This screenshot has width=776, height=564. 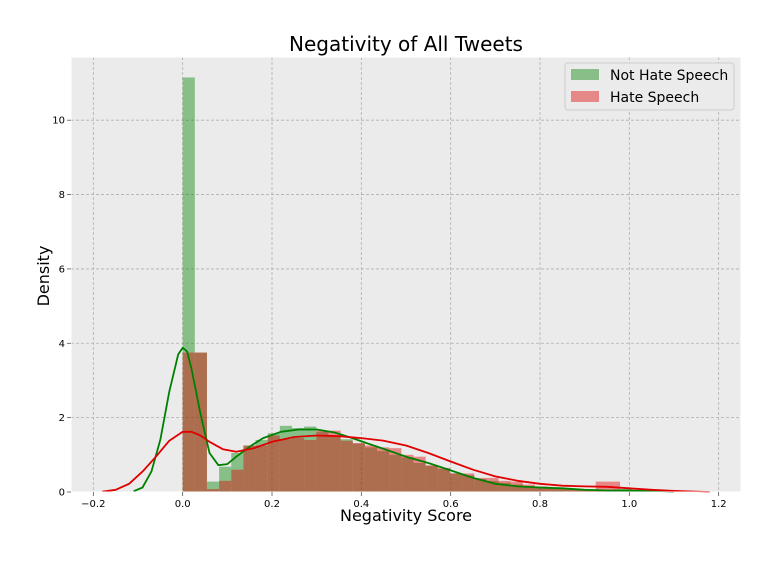 What do you see at coordinates (62, 269) in the screenshot?
I see `y-tick-label: 6` at bounding box center [62, 269].